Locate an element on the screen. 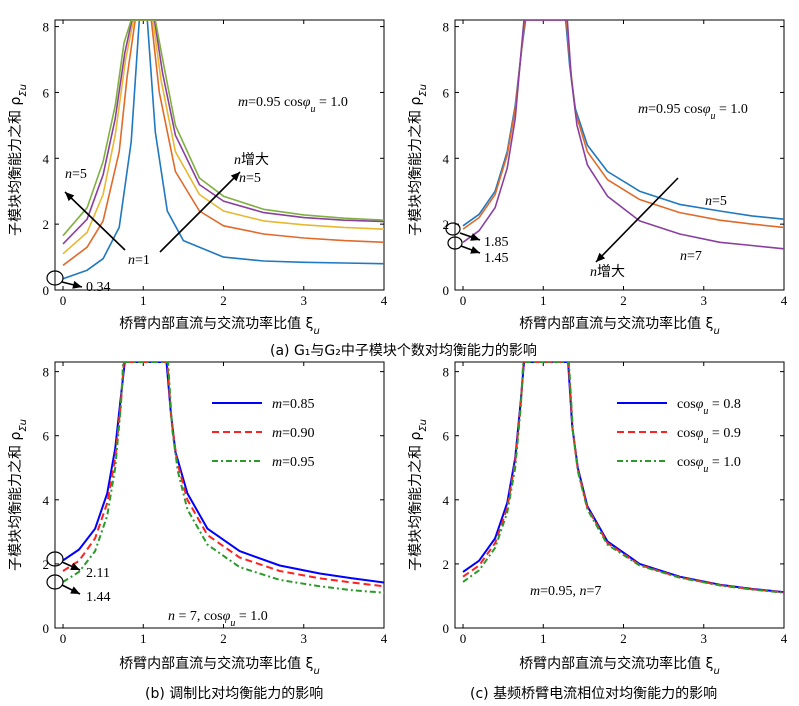 The image size is (799, 706). y-tick-label-a-left-3: 6 is located at coordinates (46, 92).